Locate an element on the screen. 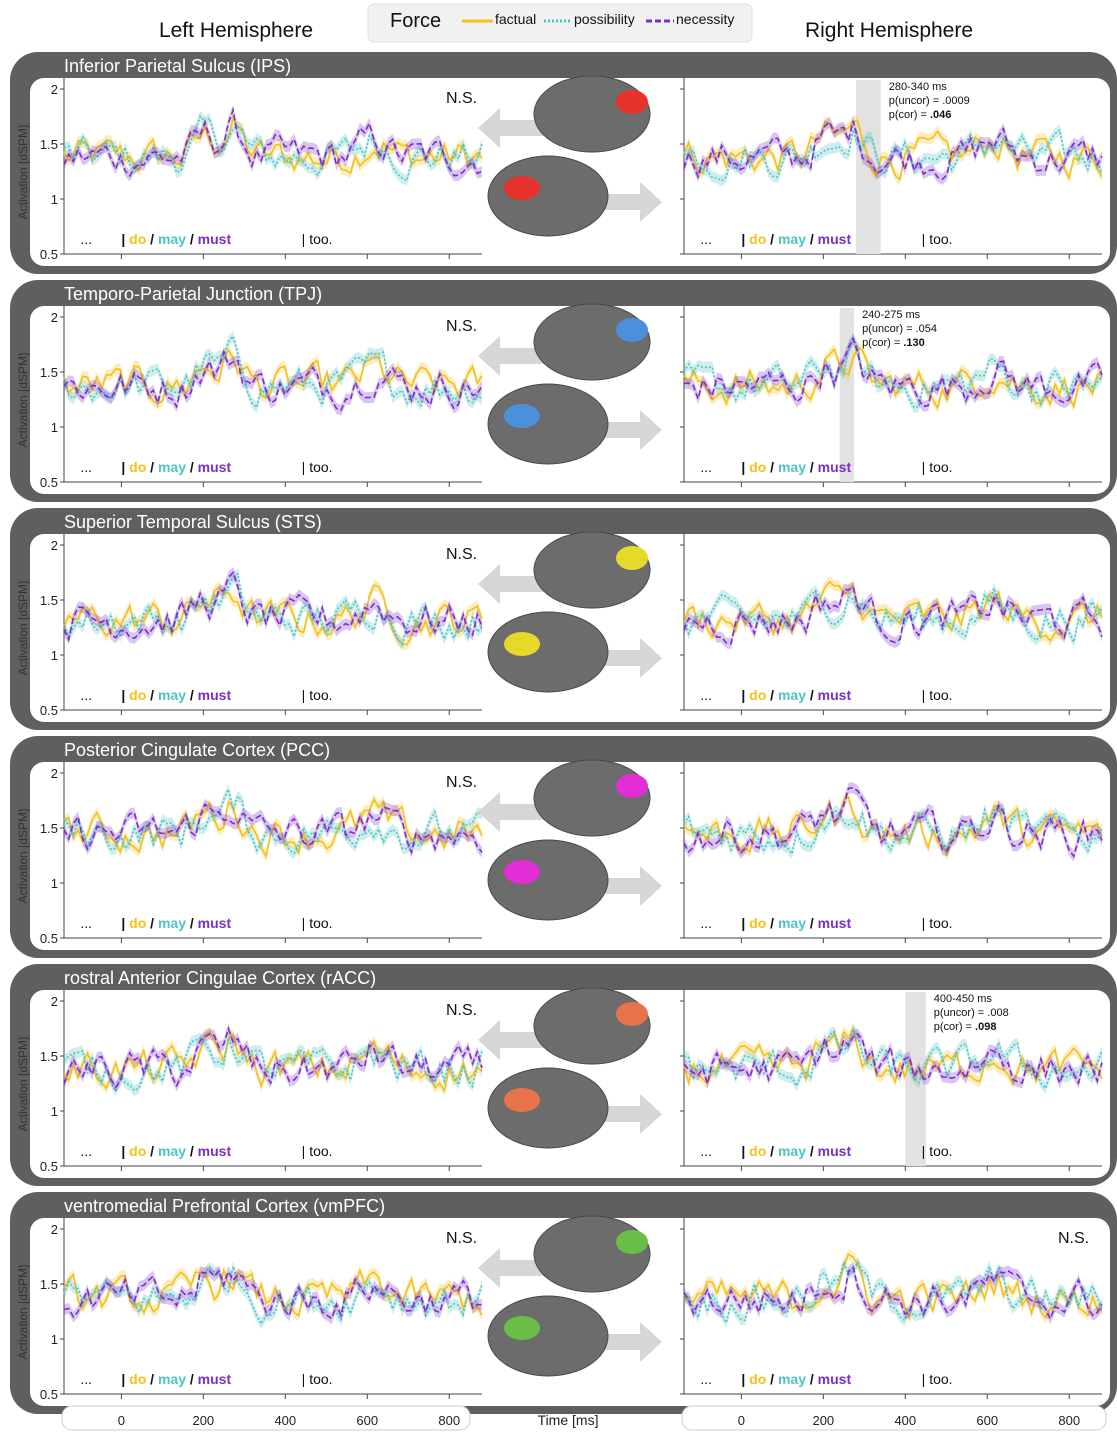  y-tick-label: 1 is located at coordinates (54, 1111).